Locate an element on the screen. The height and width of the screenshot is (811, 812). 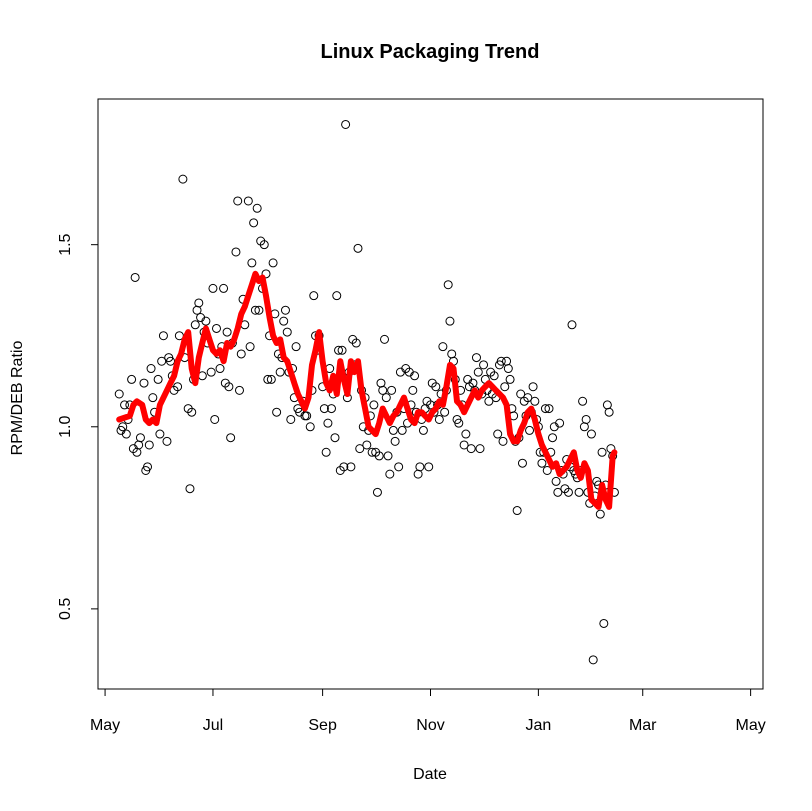
x-tick-label: Jan is located at coordinates (538, 725).